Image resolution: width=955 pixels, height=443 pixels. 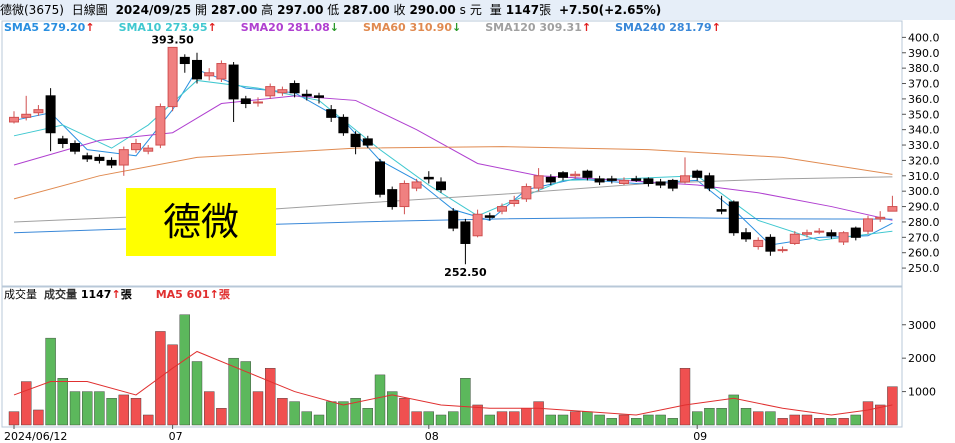 I want to click on y-tick-label: 310.0, so click(x=924, y=176).